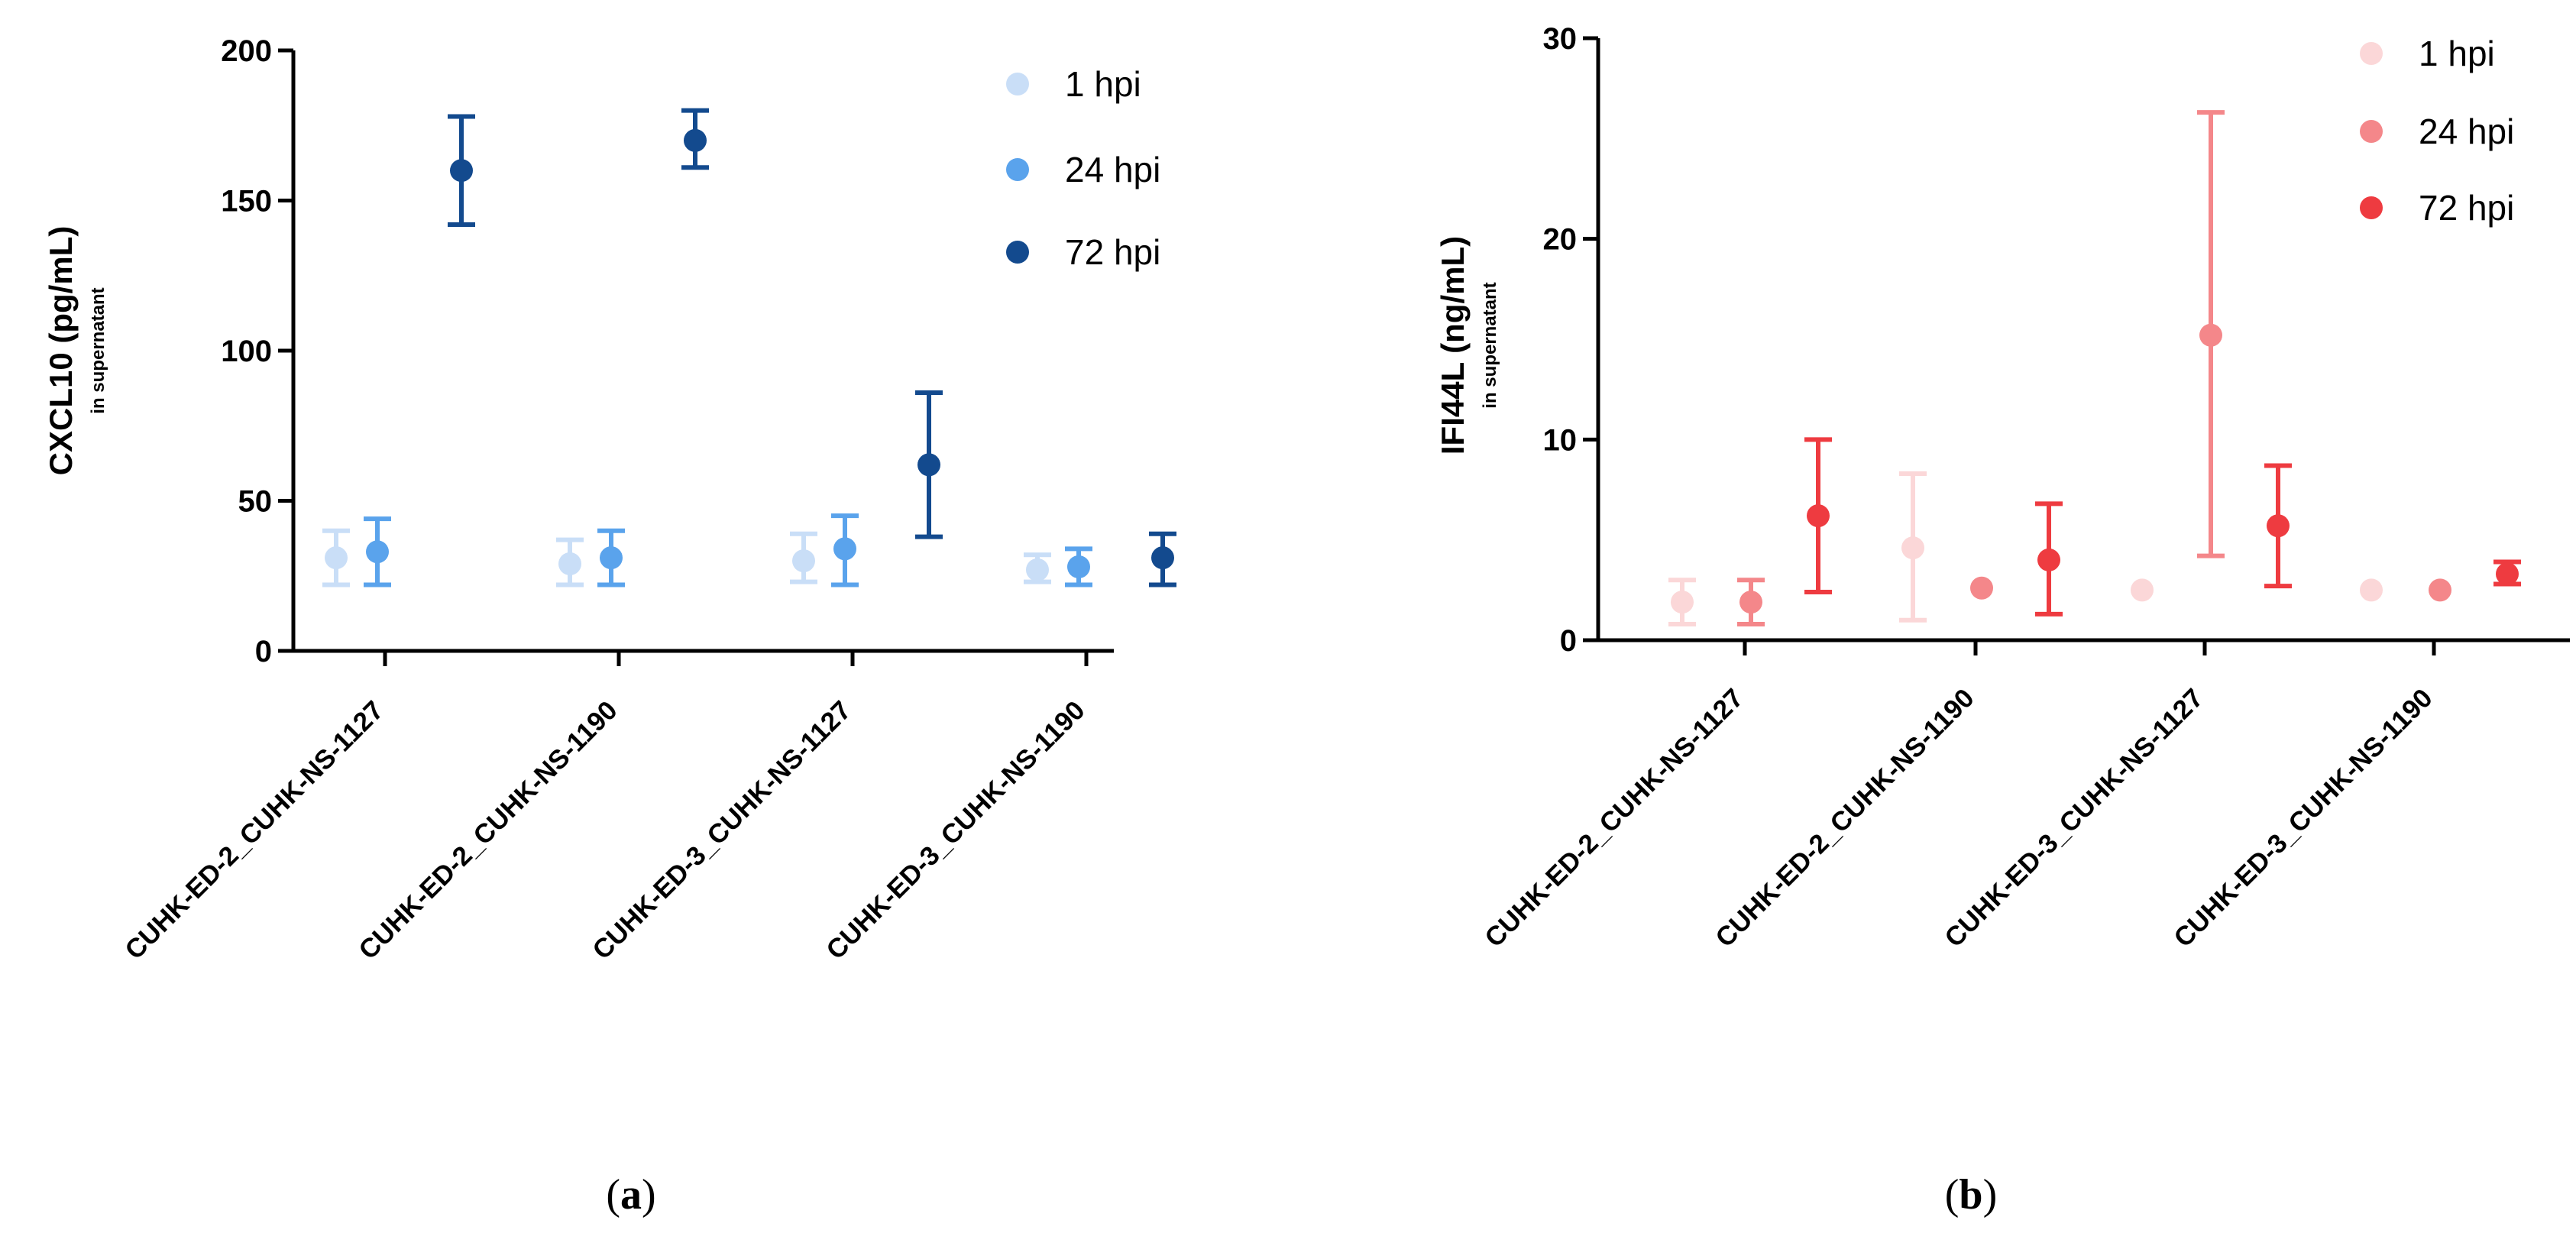 This screenshot has height=1259, width=2576. What do you see at coordinates (1453, 346) in the screenshot?
I see `y-axis-title: IFI44L (ng/mL)` at bounding box center [1453, 346].